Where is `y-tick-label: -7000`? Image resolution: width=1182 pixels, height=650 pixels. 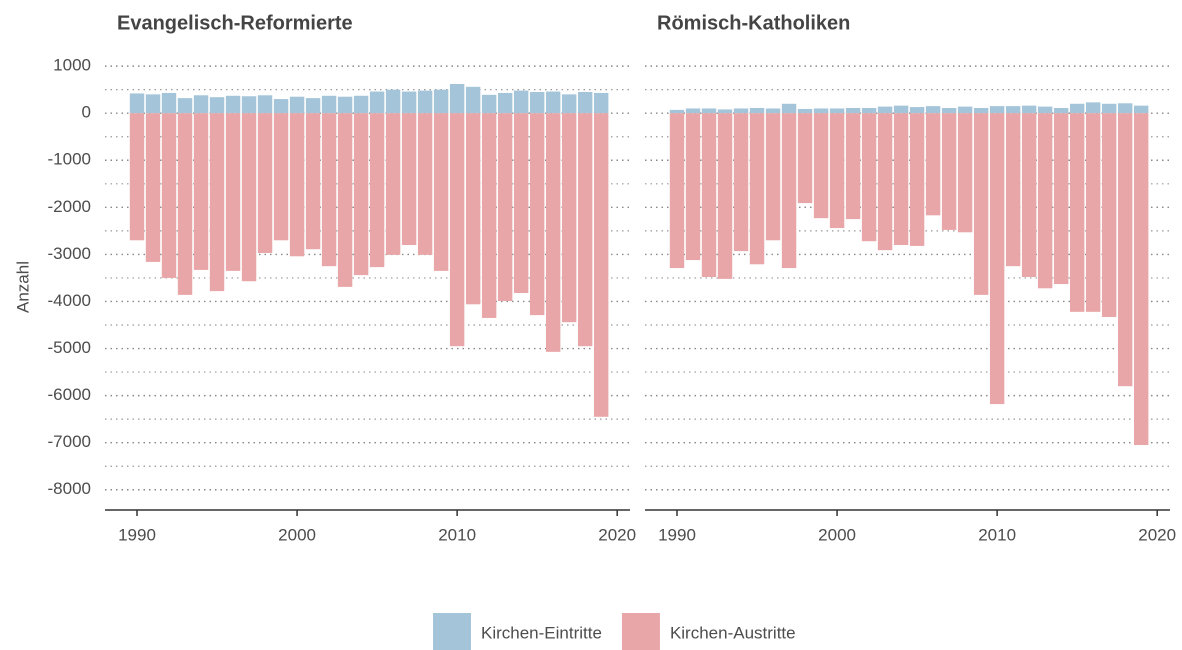
y-tick-label: -7000 is located at coordinates (69, 441).